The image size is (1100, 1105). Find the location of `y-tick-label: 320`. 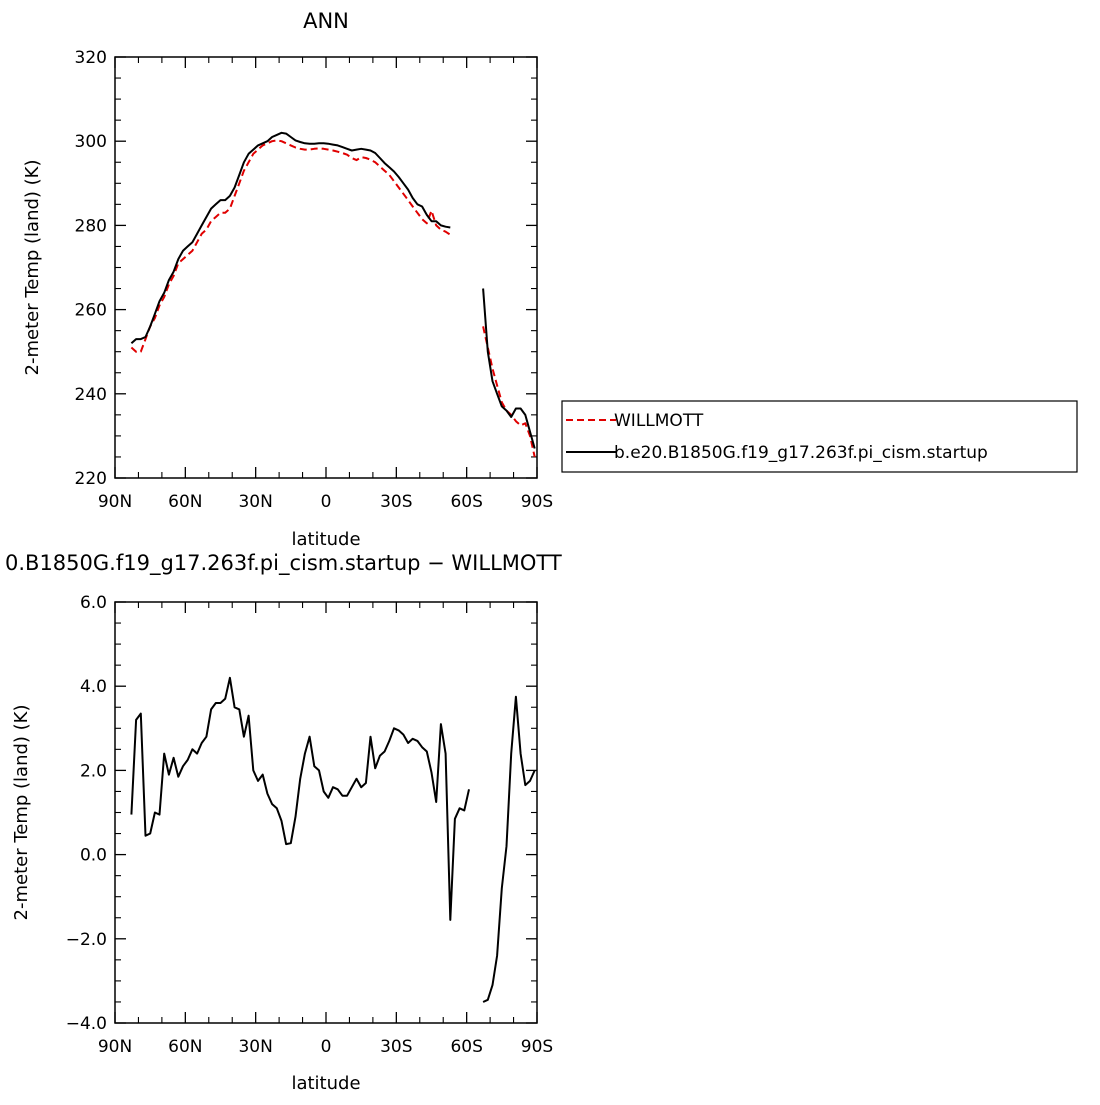

y-tick-label: 320 is located at coordinates (91, 58).